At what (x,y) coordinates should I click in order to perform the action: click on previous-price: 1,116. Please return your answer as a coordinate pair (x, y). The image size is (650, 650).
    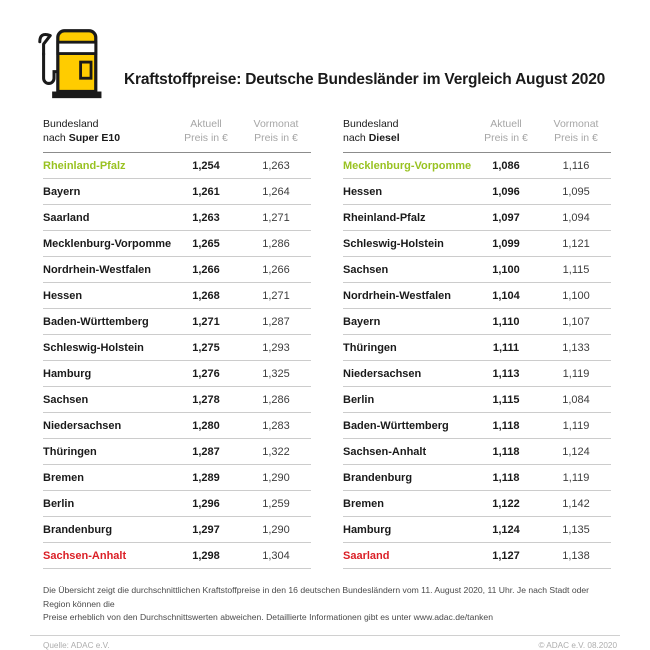
    Looking at the image, I should click on (576, 165).